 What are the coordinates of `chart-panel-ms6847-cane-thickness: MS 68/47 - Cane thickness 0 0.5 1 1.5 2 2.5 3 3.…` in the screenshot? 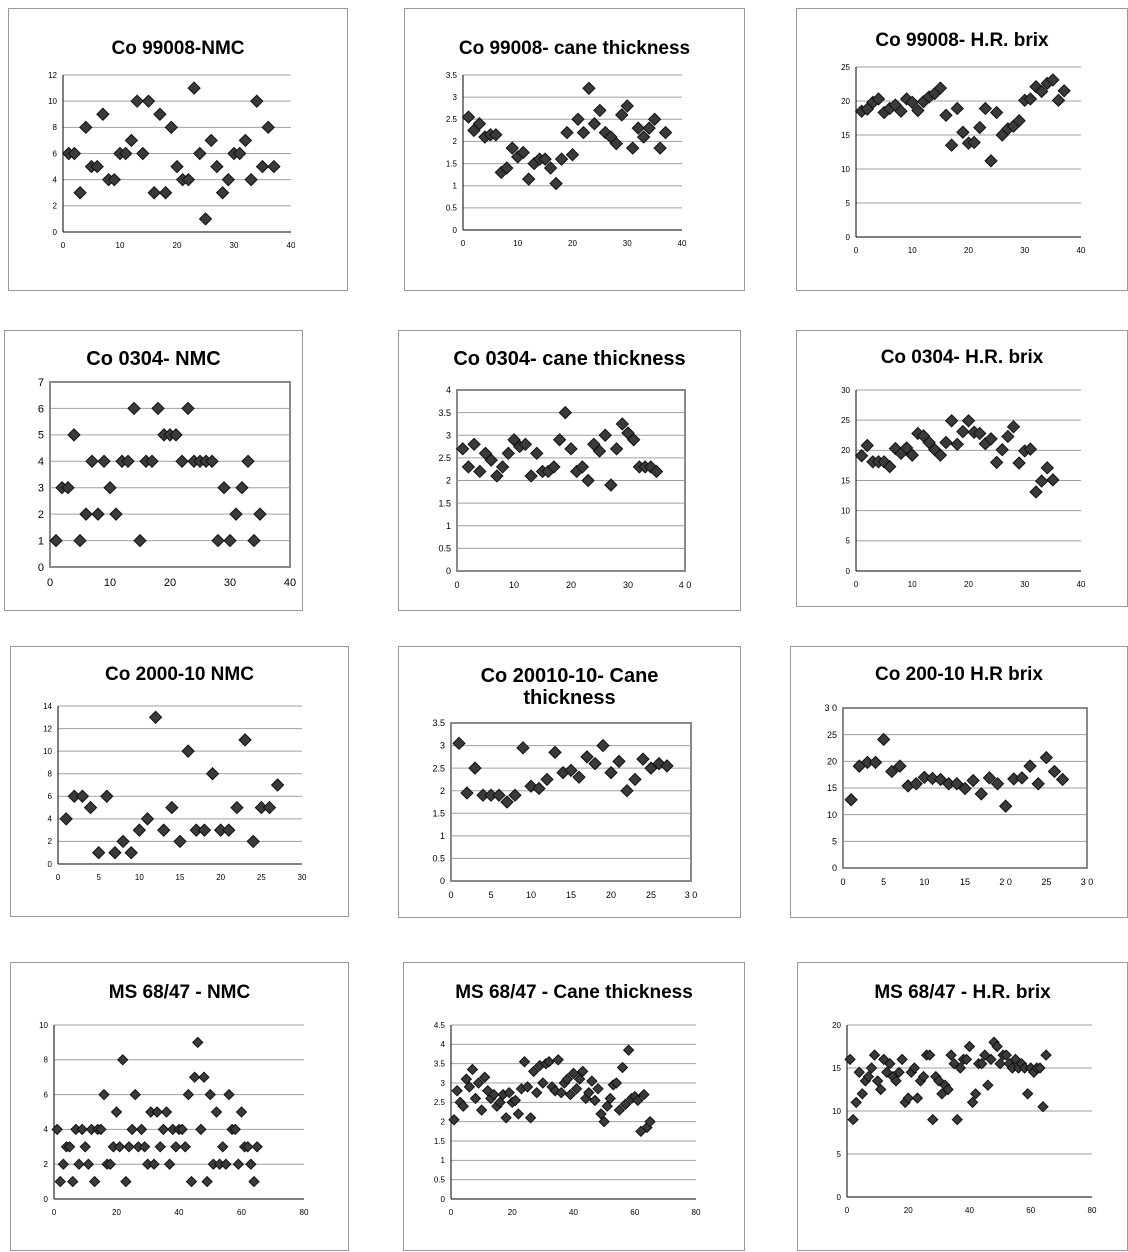 It's located at (574, 1106).